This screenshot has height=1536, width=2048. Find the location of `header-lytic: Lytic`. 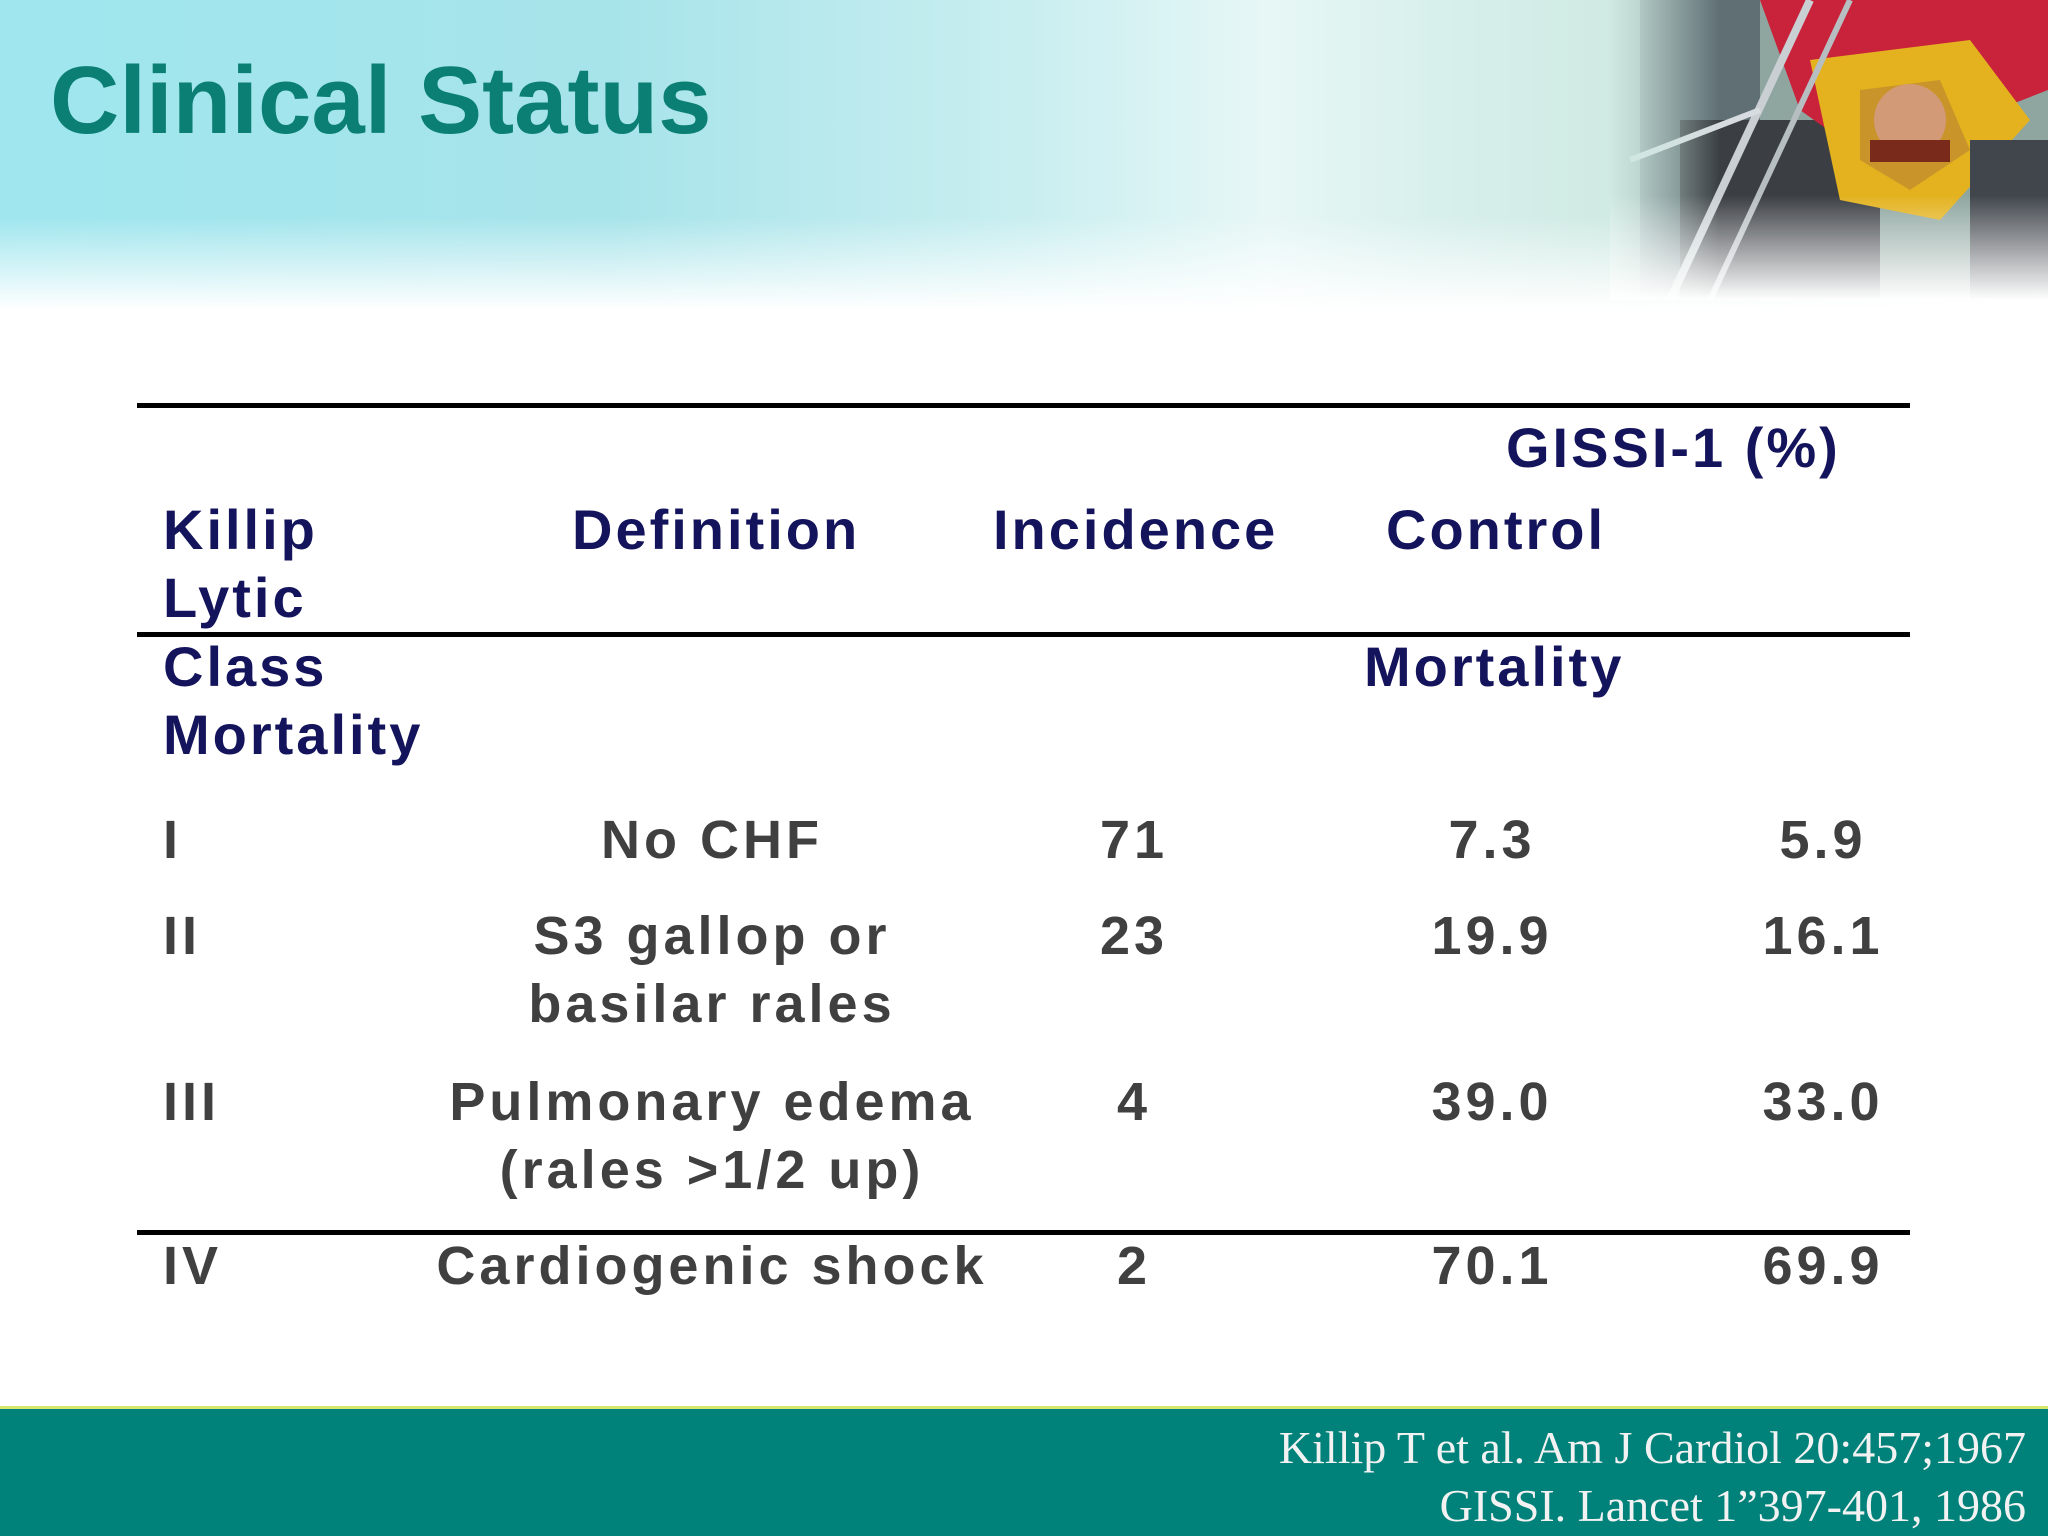

header-lytic: Lytic is located at coordinates (235, 597).